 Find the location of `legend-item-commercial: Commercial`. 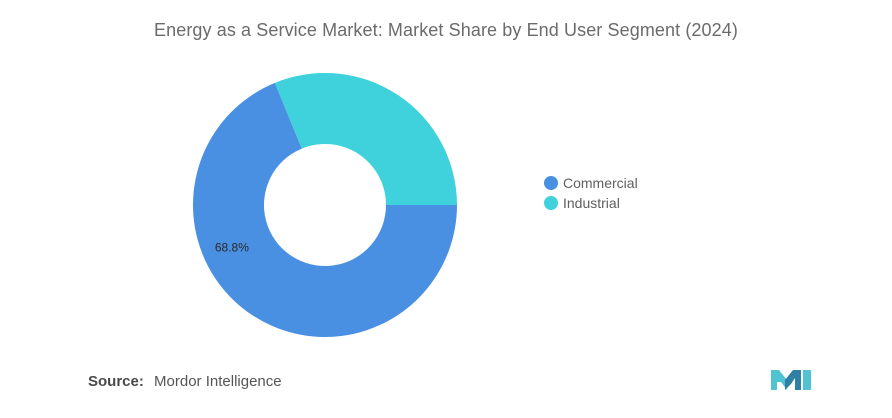

legend-item-commercial: Commercial is located at coordinates (591, 183).